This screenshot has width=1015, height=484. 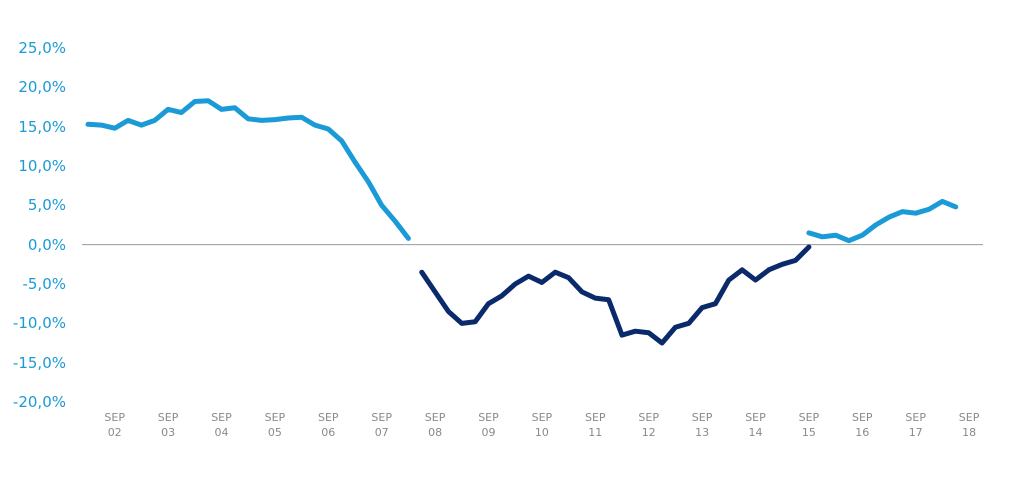 I want to click on y-tick-label: 5,0%, so click(x=46, y=205).